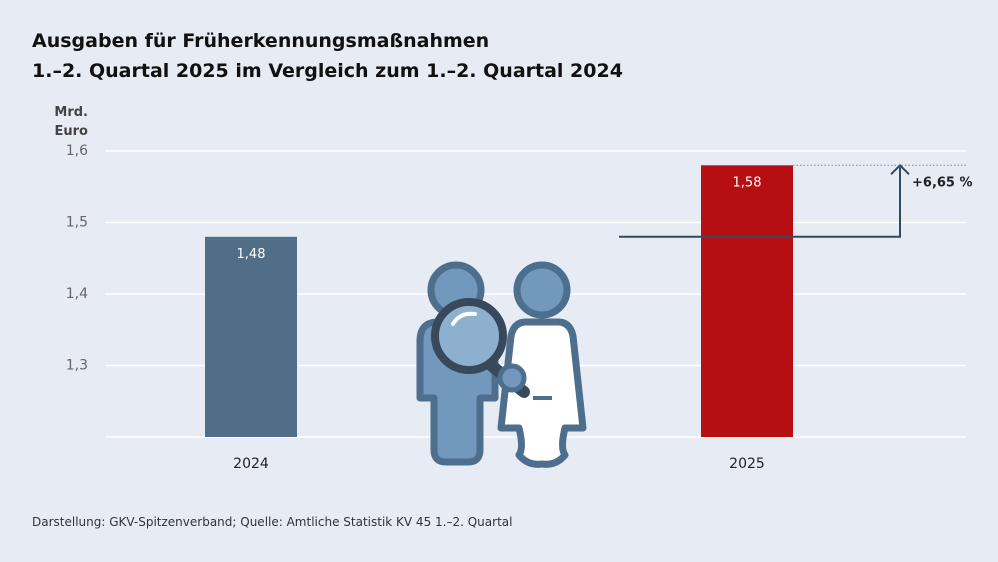  What do you see at coordinates (77, 258) in the screenshot?
I see `y-tick-labels: 1,3 1,4 1,5 1,6` at bounding box center [77, 258].